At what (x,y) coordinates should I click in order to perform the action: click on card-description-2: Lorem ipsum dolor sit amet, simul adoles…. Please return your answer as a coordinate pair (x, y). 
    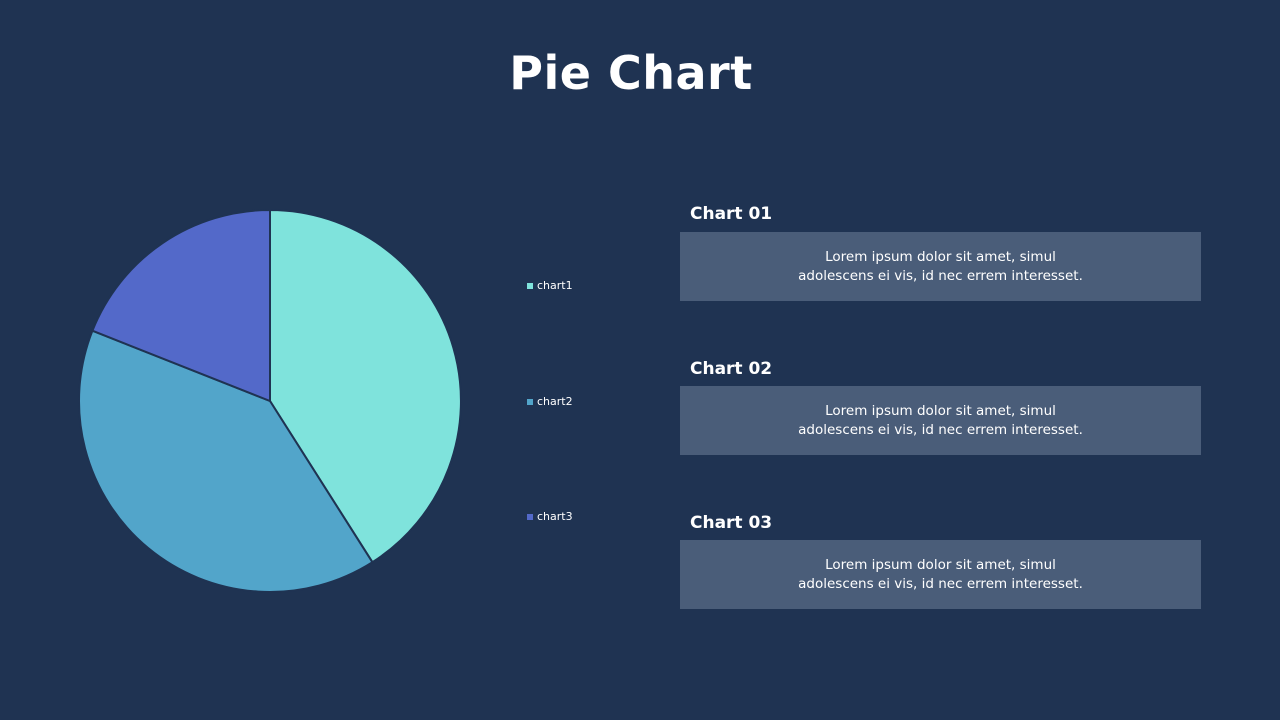
    Looking at the image, I should click on (940, 420).